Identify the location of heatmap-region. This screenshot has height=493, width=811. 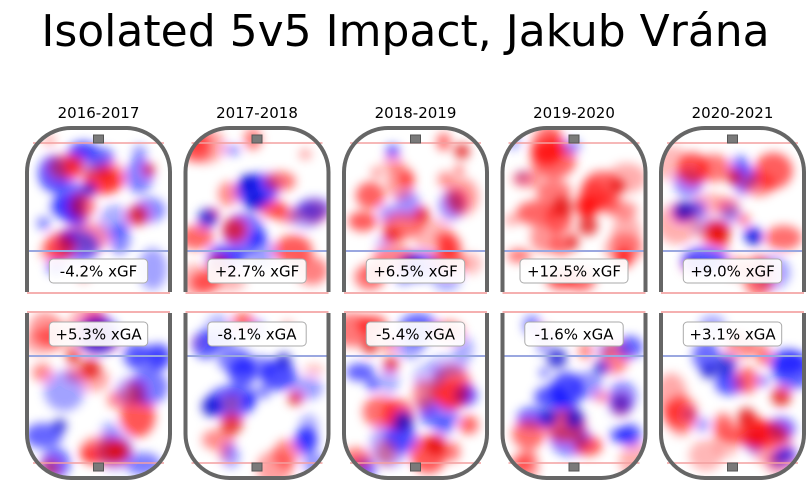
(98, 210).